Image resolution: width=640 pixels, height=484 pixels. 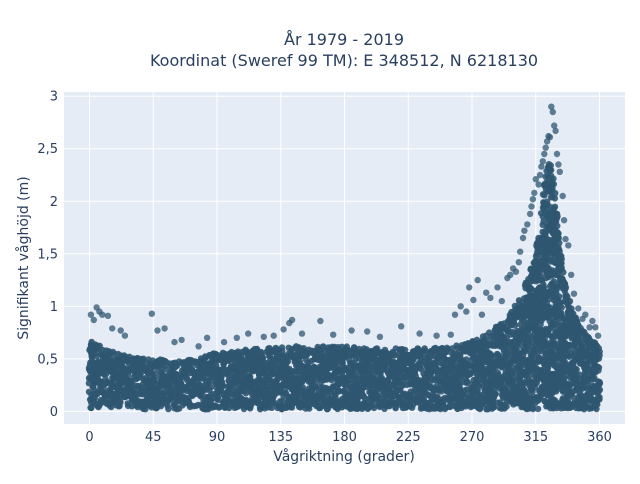 What do you see at coordinates (344, 456) in the screenshot?
I see `x-axis-title: Vågriktning (grader)` at bounding box center [344, 456].